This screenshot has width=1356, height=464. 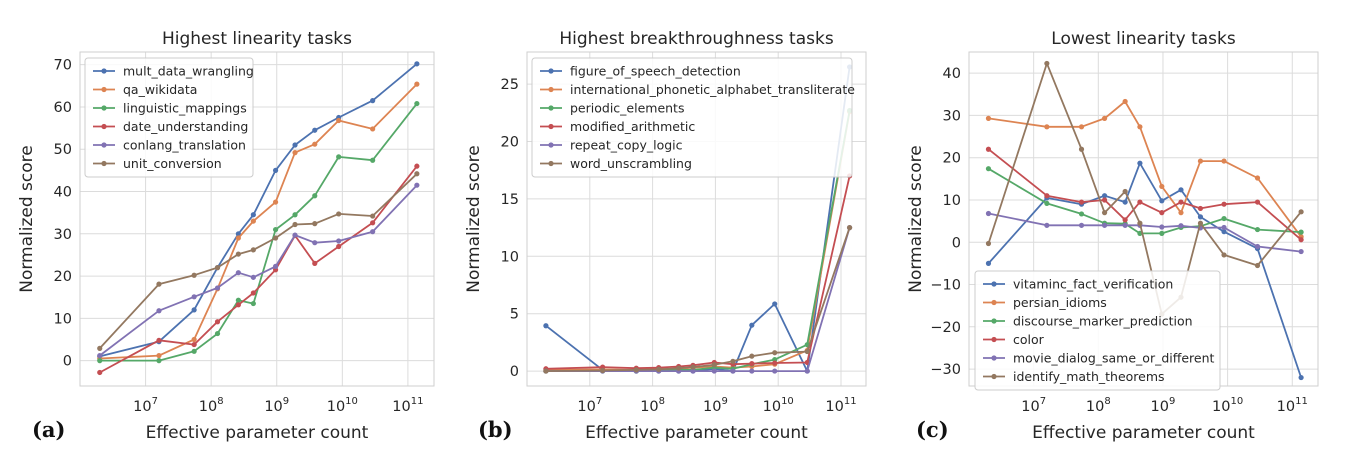 What do you see at coordinates (185, 108) in the screenshot?
I see `legend-entry: linguistic_mappings` at bounding box center [185, 108].